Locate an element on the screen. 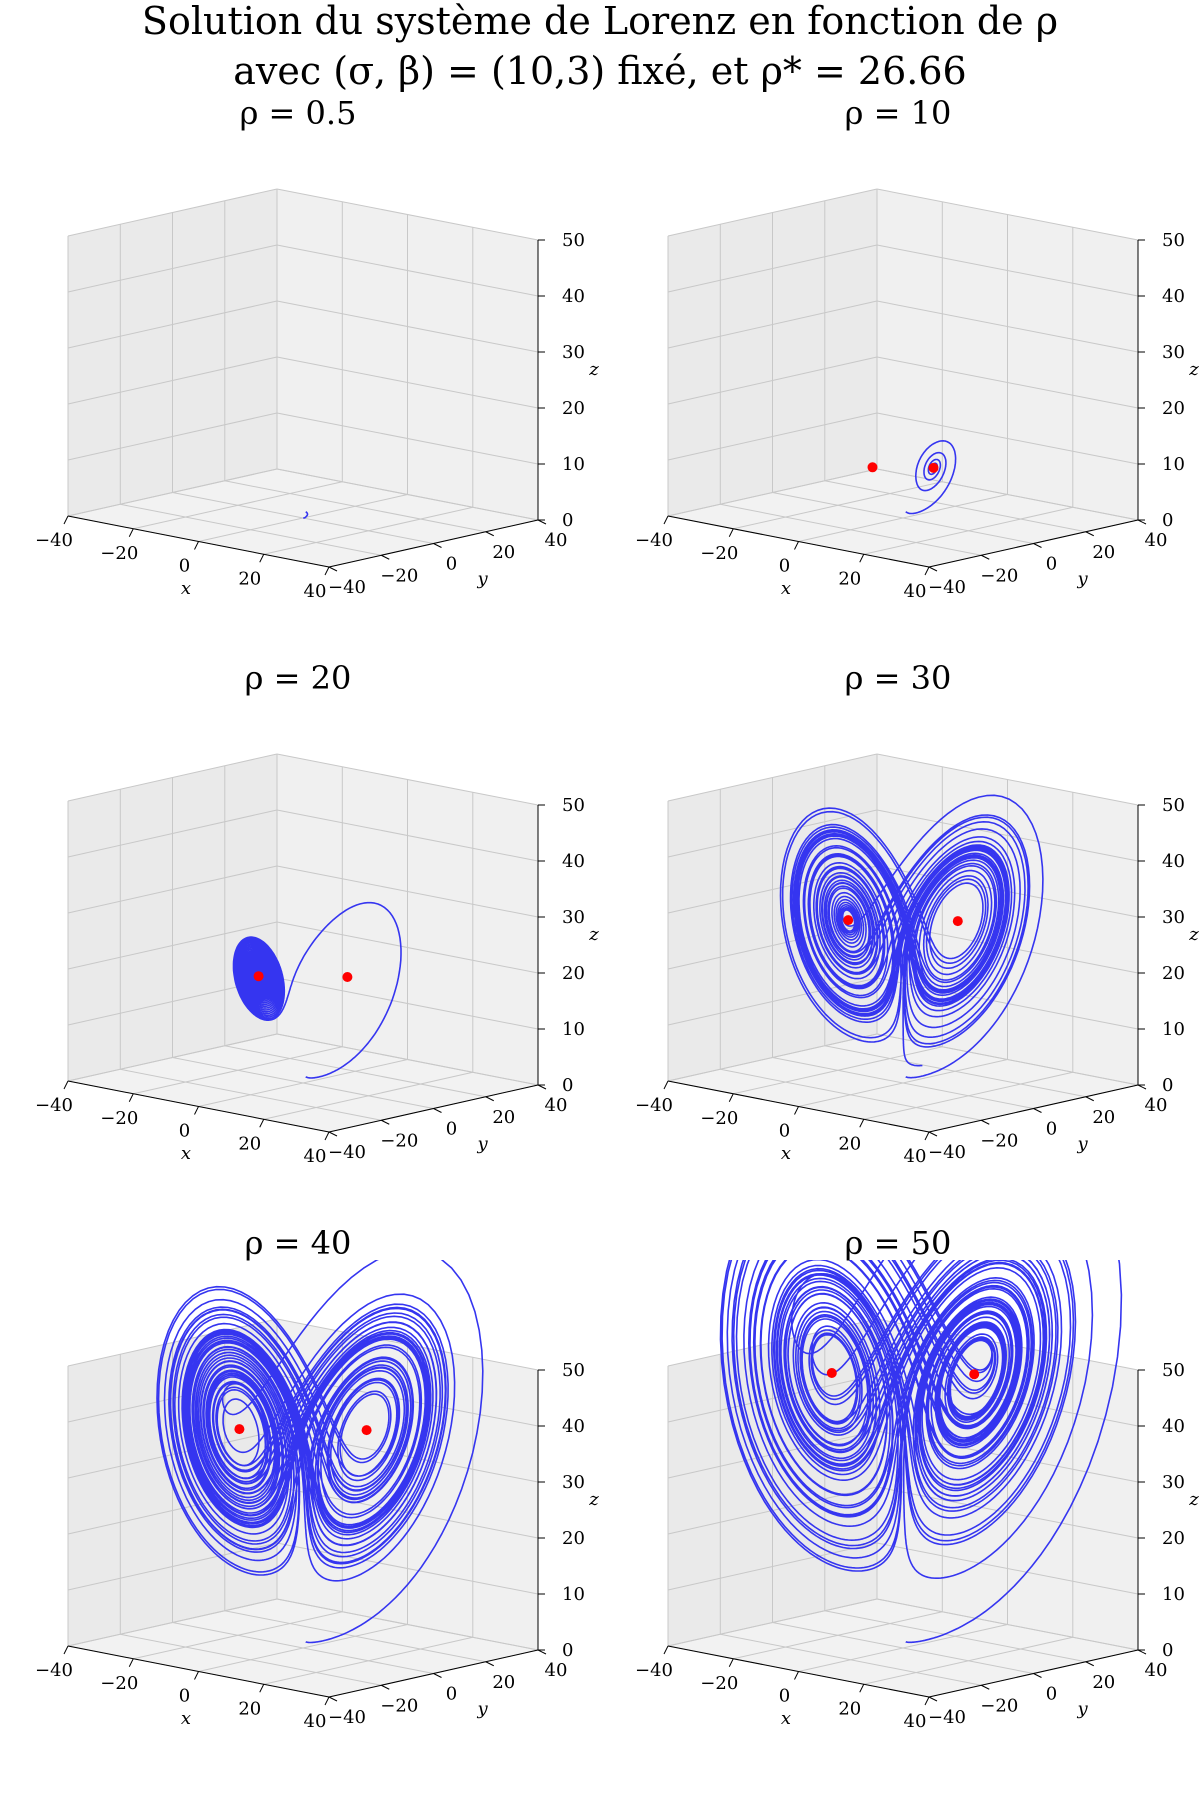  x-tick-label: 0 is located at coordinates (784, 566).